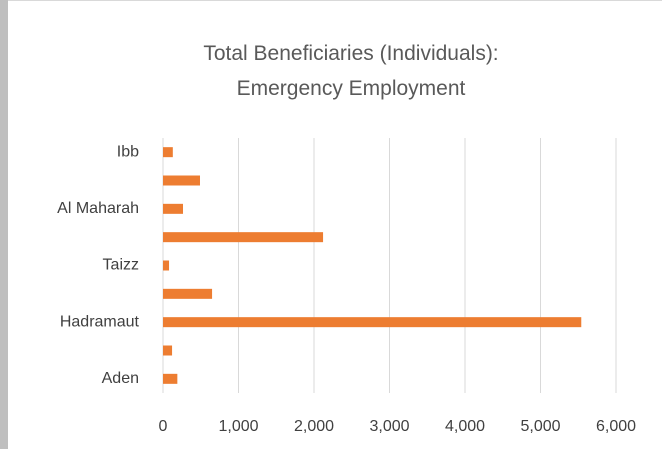  What do you see at coordinates (389, 426) in the screenshot?
I see `x-tick-label: 3,000` at bounding box center [389, 426].